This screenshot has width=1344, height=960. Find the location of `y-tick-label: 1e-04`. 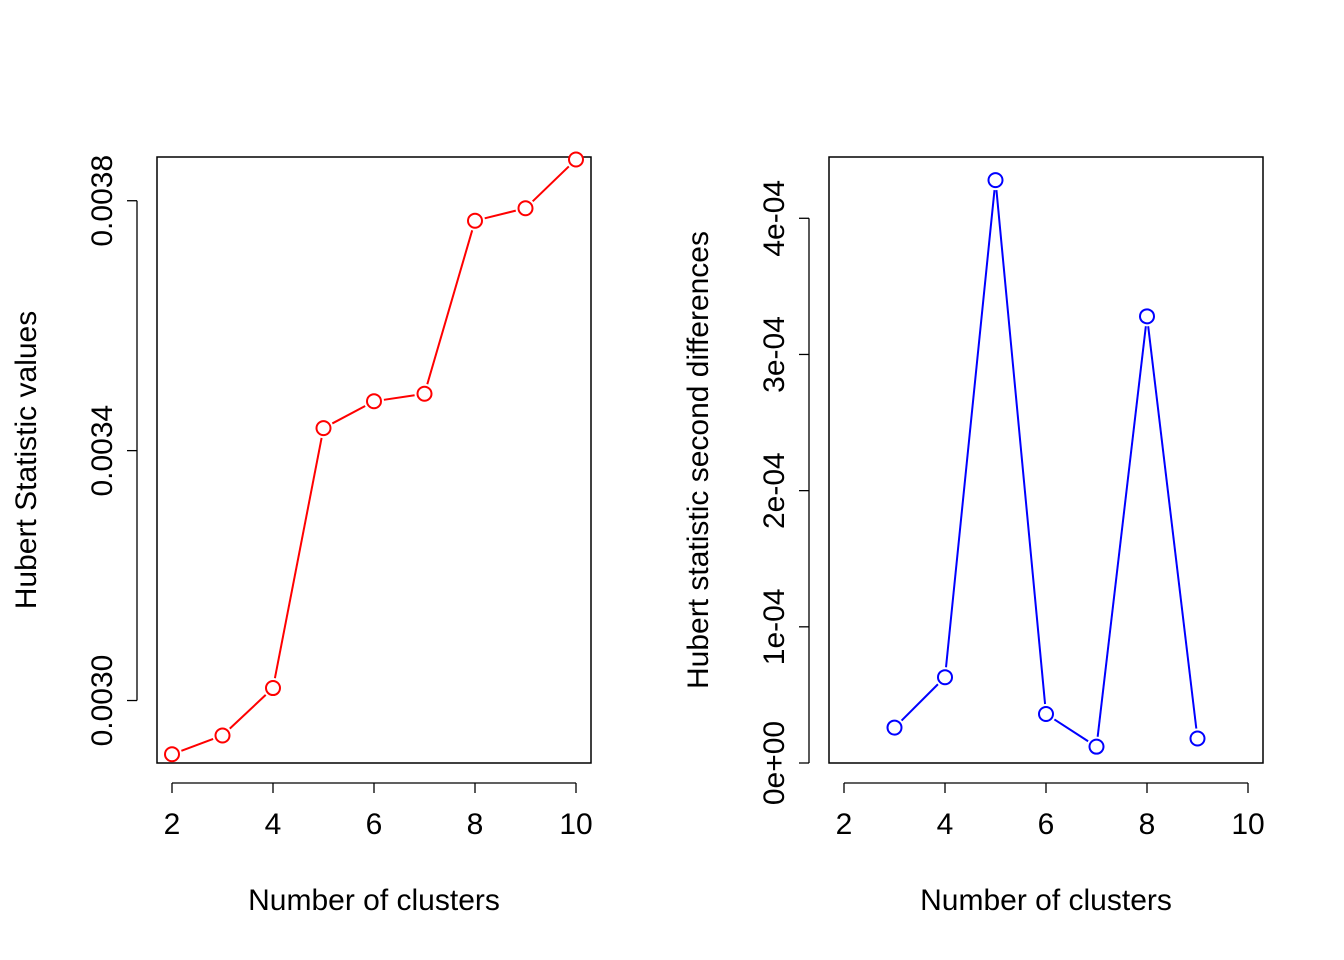

y-tick-label: 1e-04 is located at coordinates (774, 626).